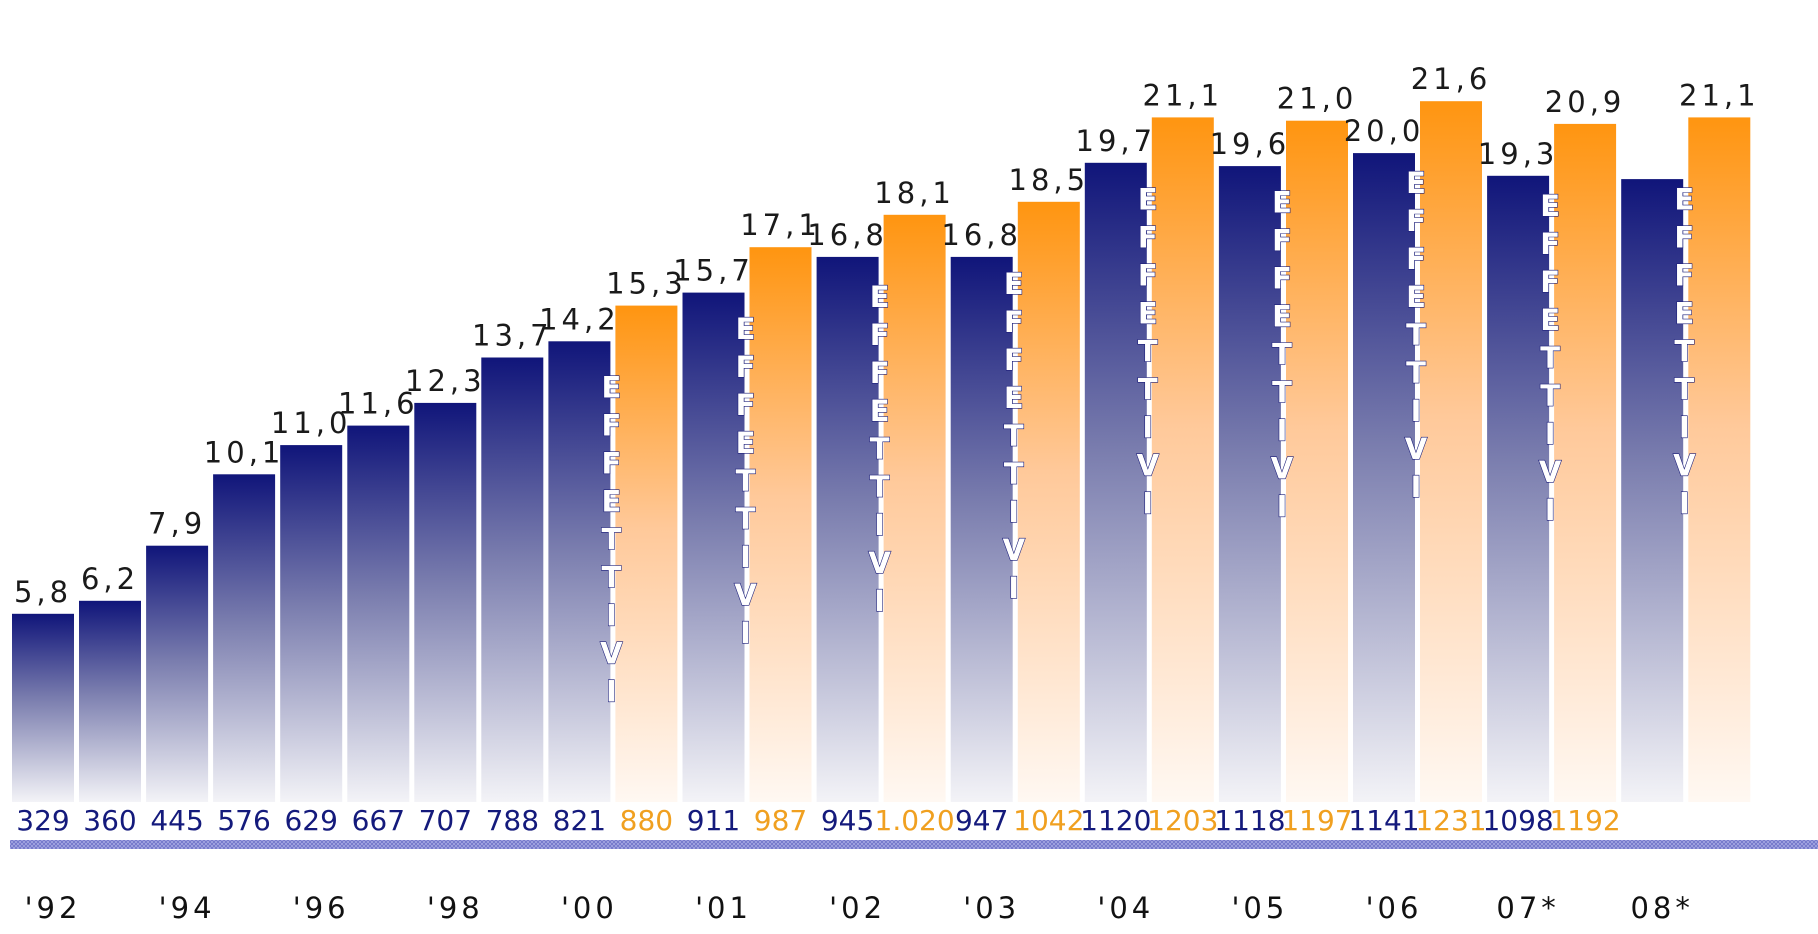  Describe the element at coordinates (991, 908) in the screenshot. I see `x-tick-label: '03` at that location.